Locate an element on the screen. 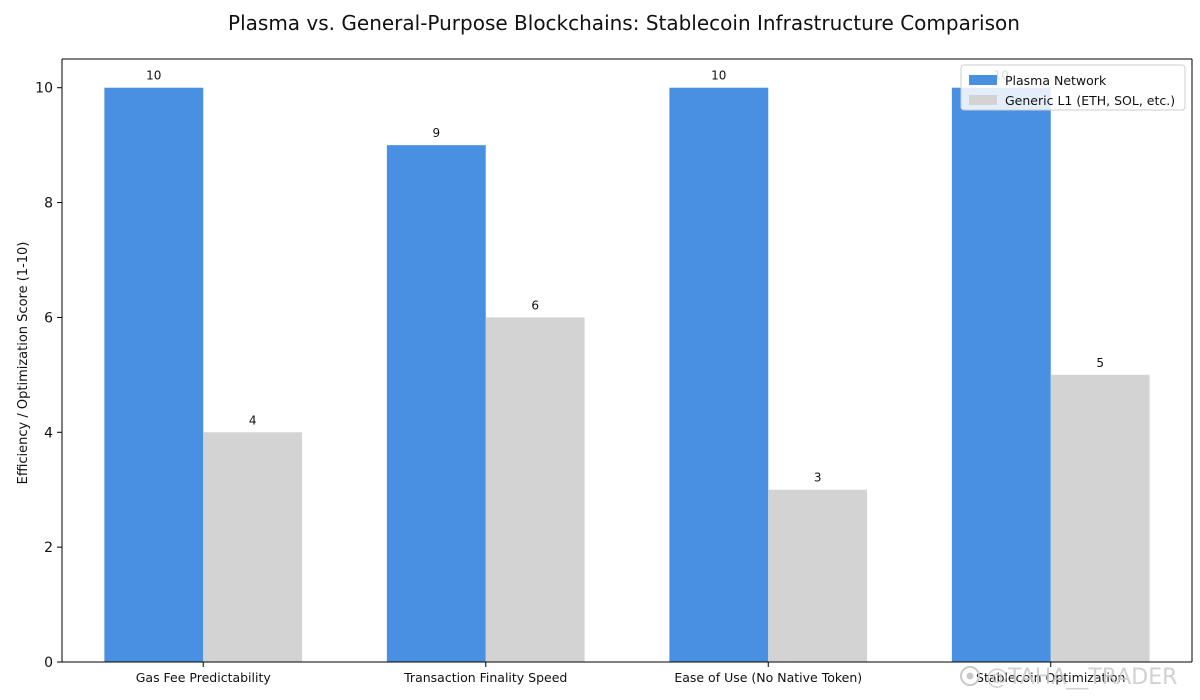 The image size is (1200, 700). y-tick-label: 2 is located at coordinates (48, 548).